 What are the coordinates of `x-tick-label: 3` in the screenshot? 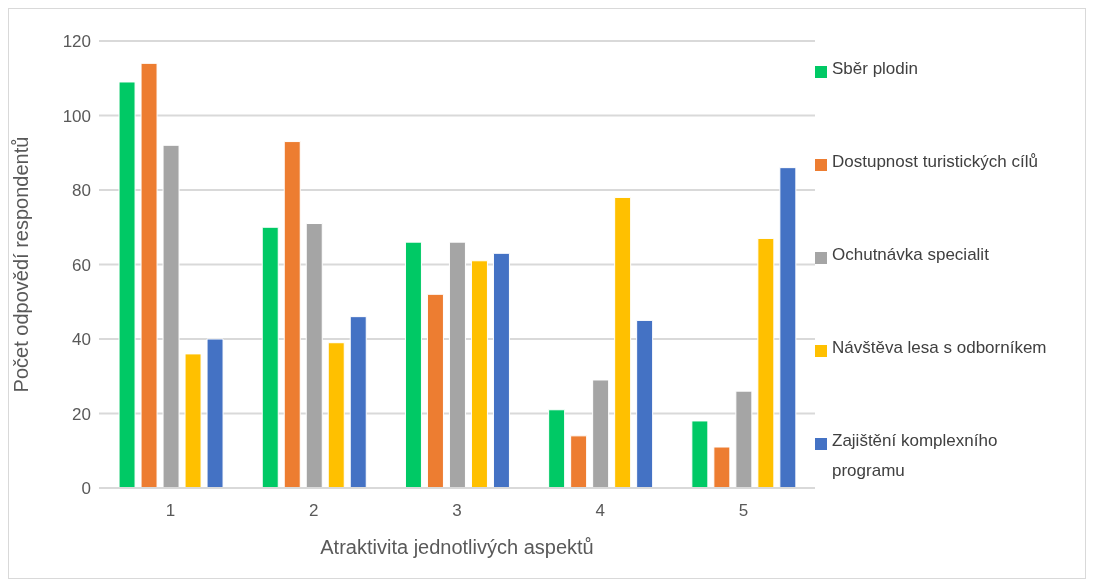 It's located at (457, 511).